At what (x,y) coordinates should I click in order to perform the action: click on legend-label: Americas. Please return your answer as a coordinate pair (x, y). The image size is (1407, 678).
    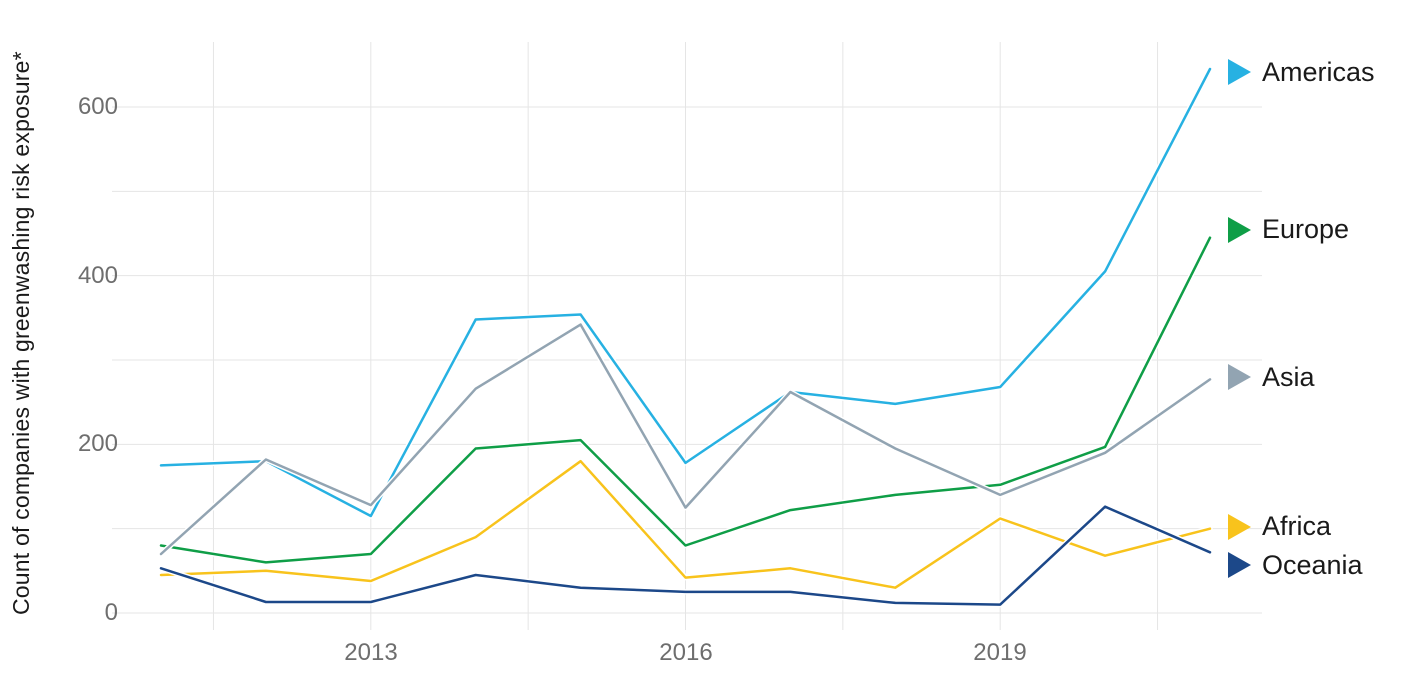
    Looking at the image, I should click on (1318, 71).